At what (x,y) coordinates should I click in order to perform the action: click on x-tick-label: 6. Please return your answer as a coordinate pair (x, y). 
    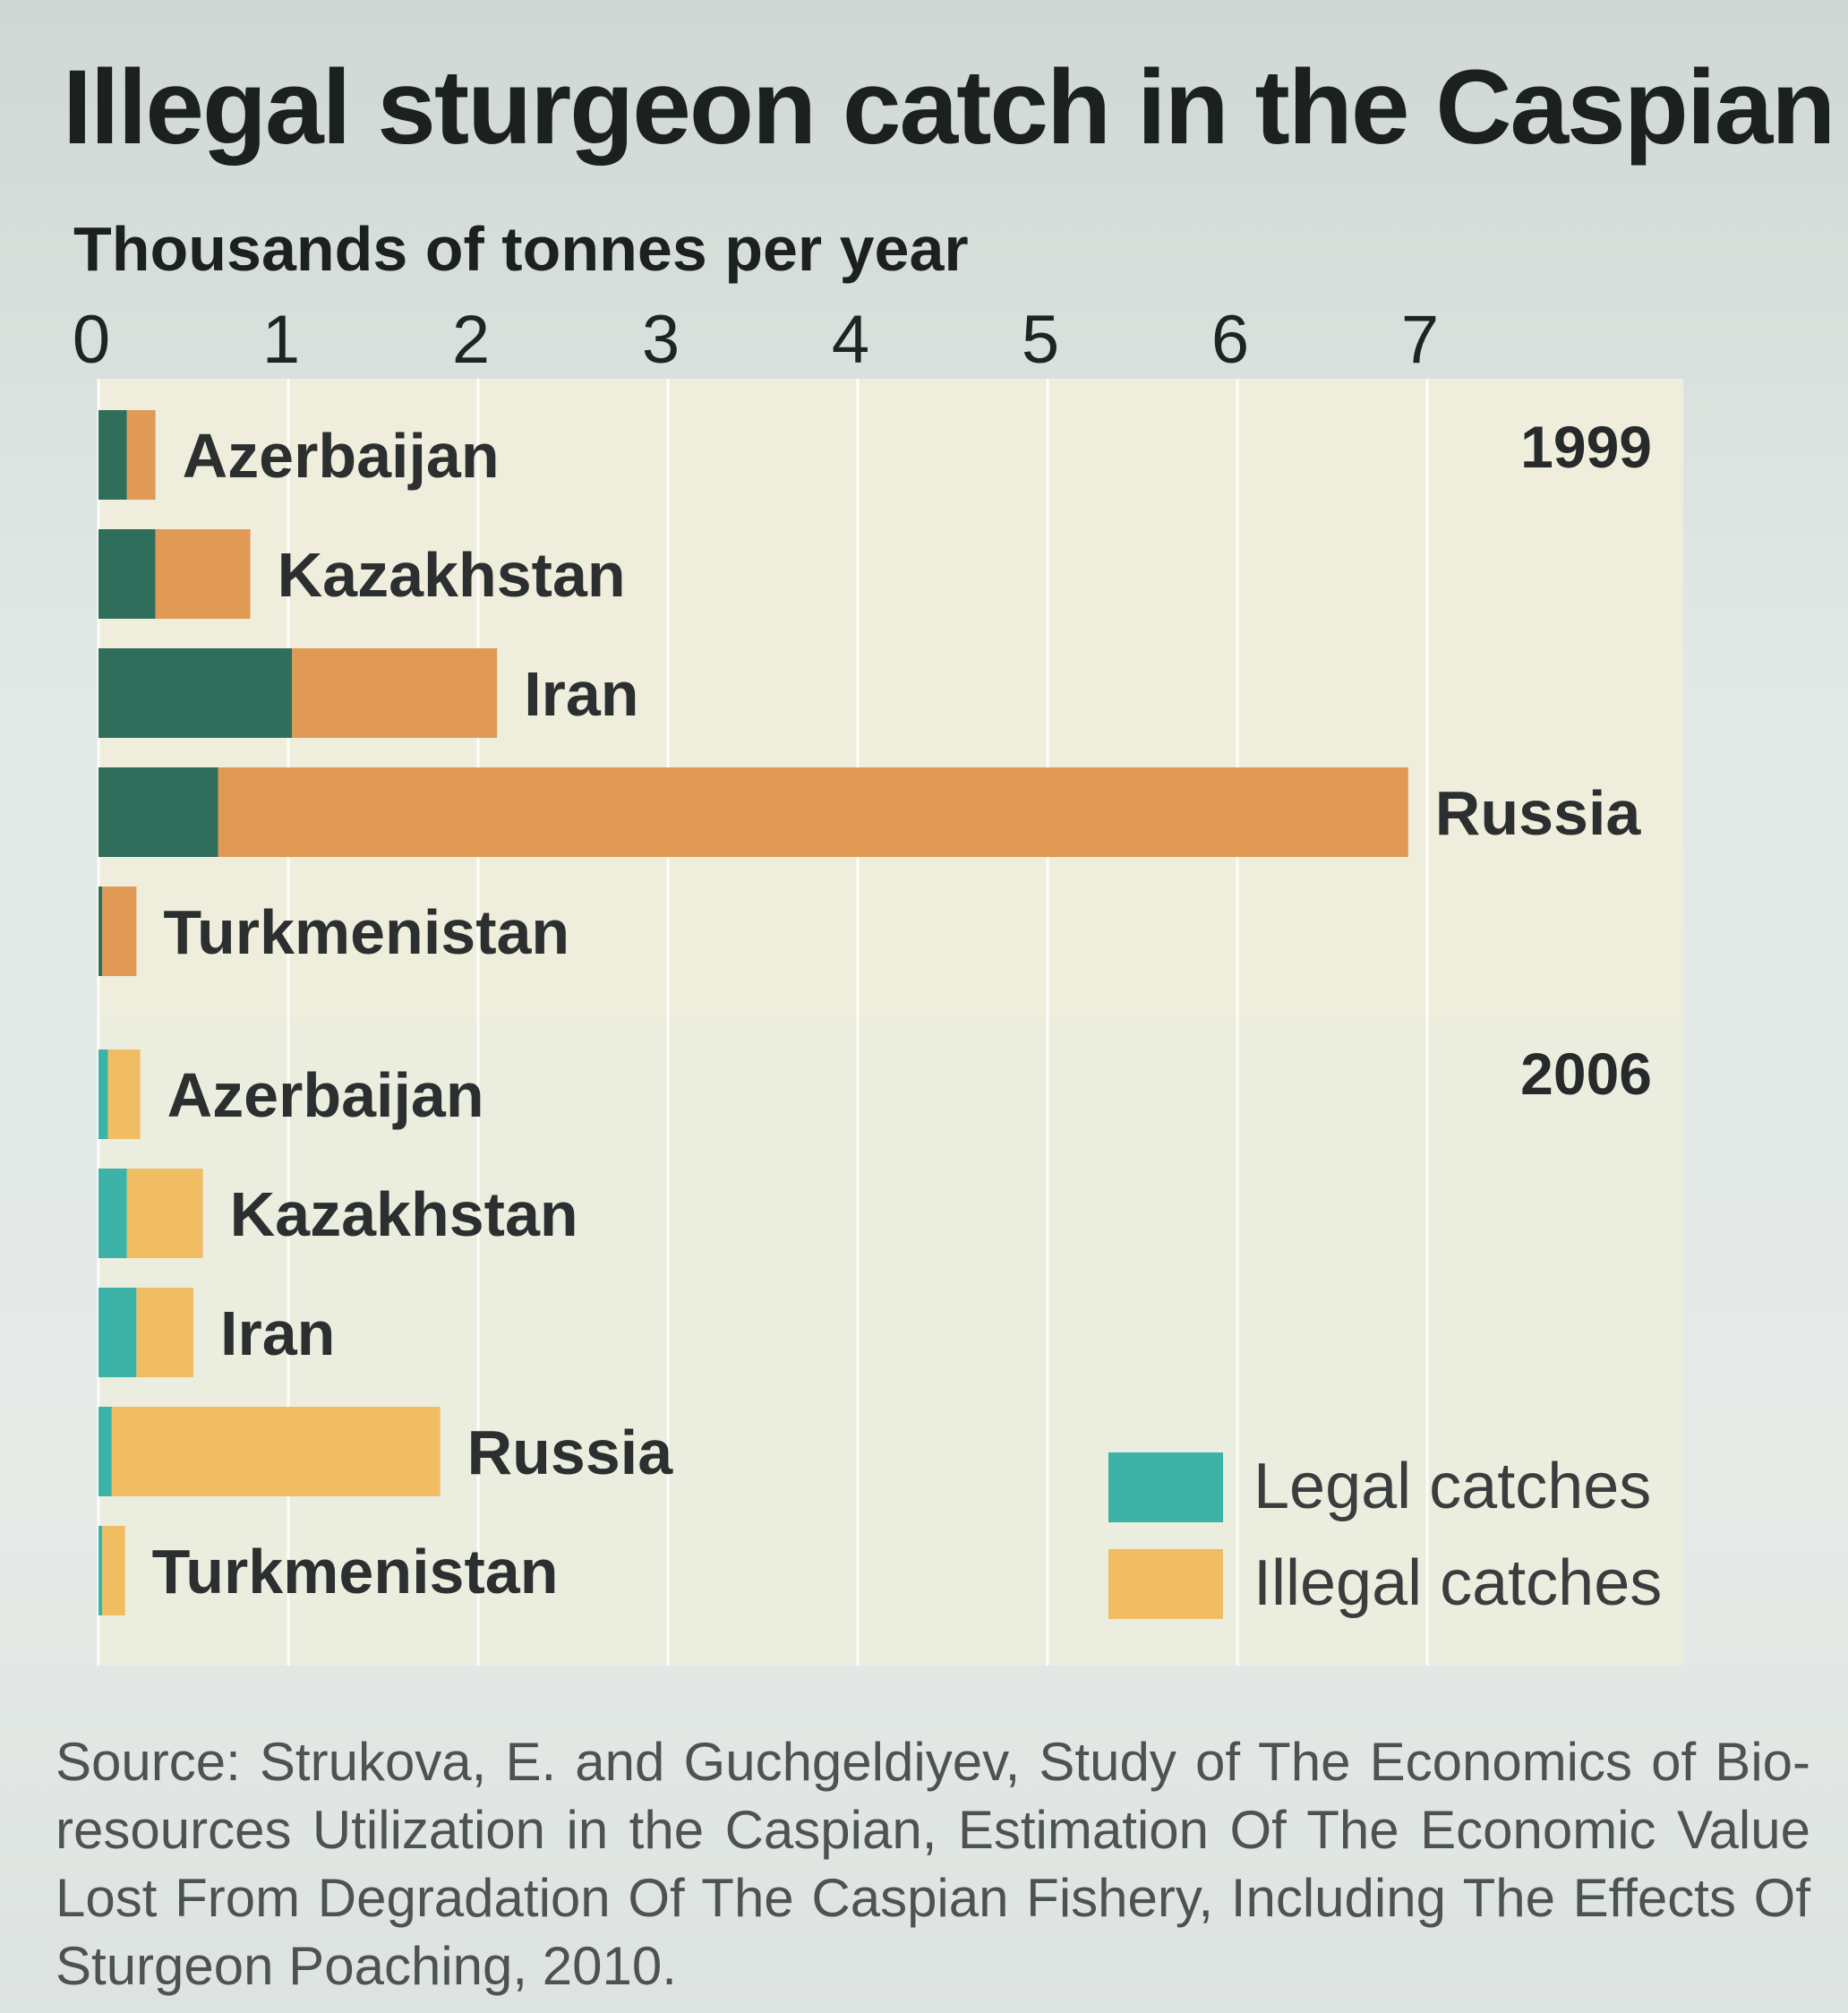
    Looking at the image, I should click on (1230, 340).